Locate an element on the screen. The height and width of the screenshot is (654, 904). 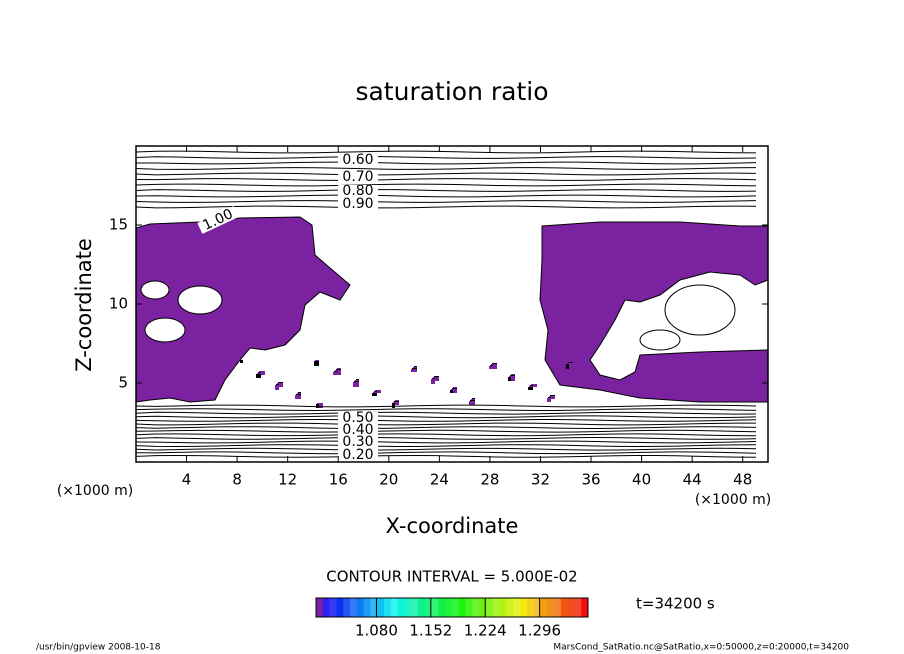
contour-label: 0.20 is located at coordinates (357, 455).